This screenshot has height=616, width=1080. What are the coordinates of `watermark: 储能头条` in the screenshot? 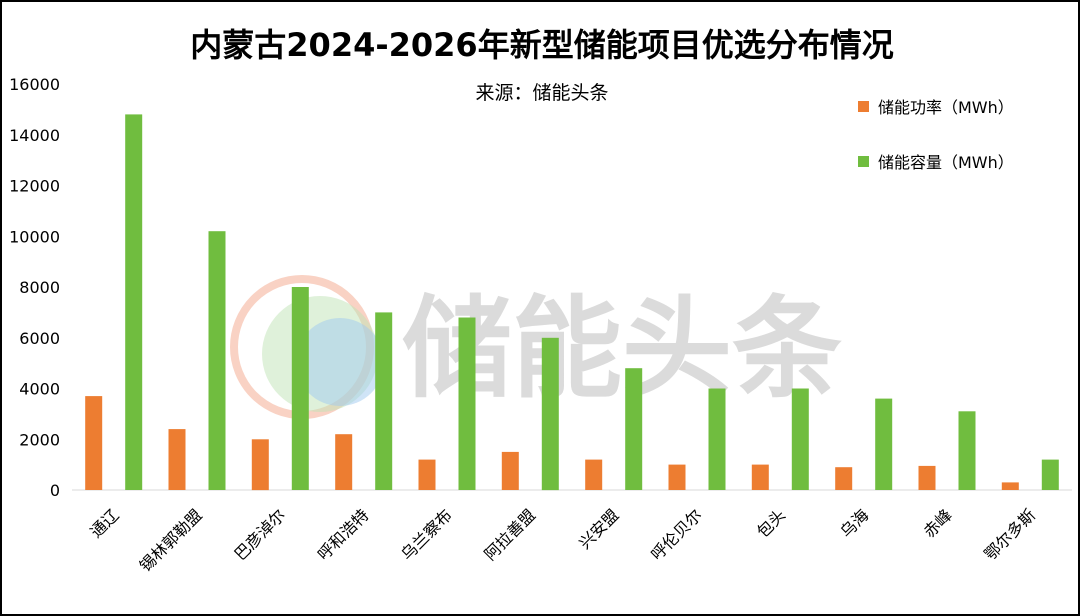 It's located at (536, 347).